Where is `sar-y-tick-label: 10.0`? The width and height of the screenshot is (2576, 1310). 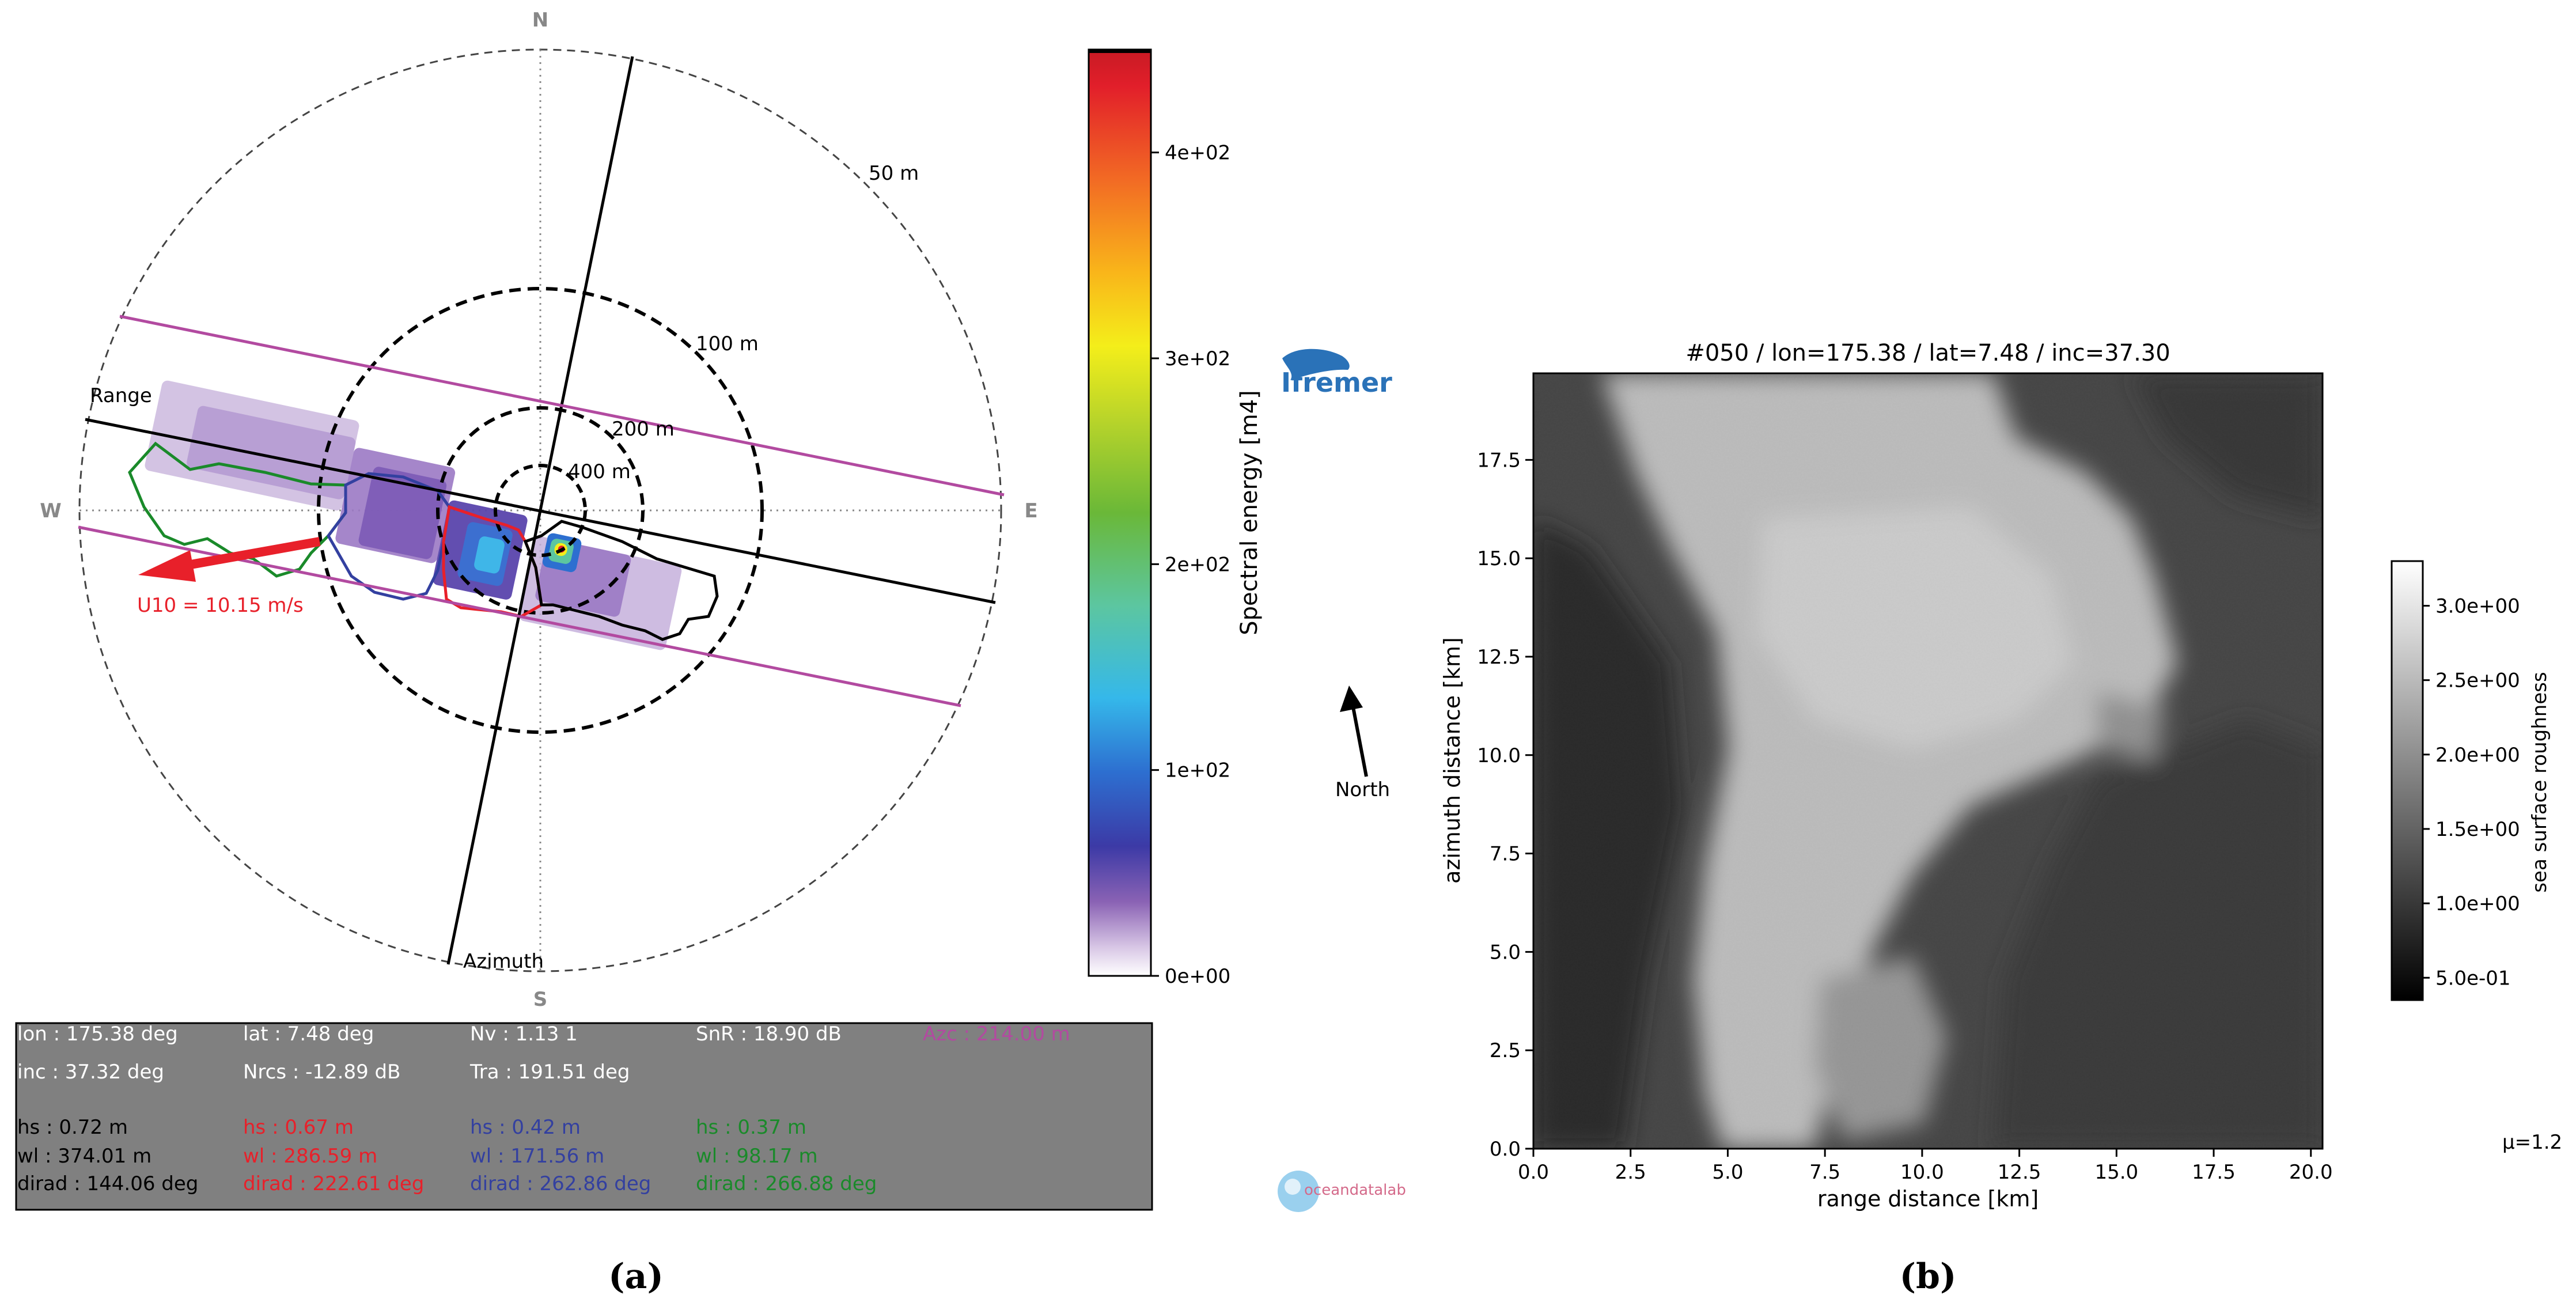 sar-y-tick-label: 10.0 is located at coordinates (1499, 756).